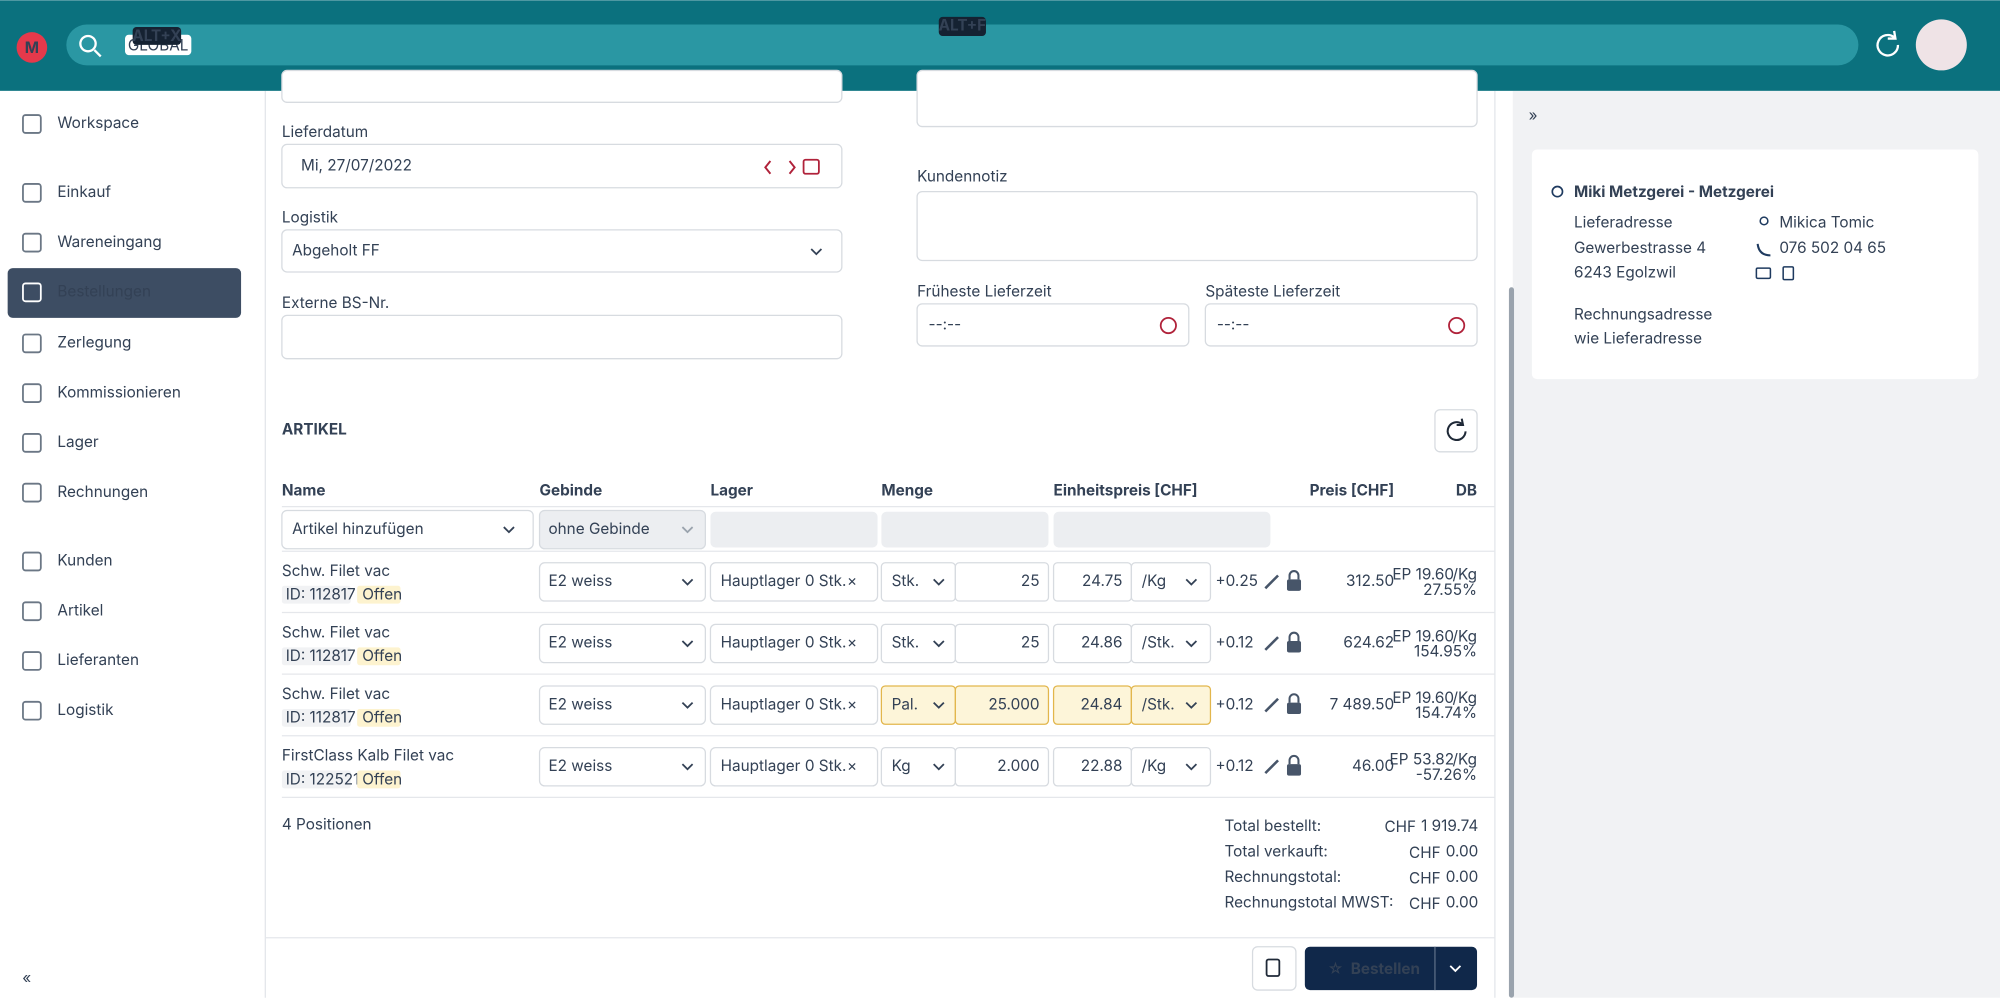 The image size is (2000, 998). What do you see at coordinates (984, 291) in the screenshot?
I see `field-label: Früheste Lieferzeit` at bounding box center [984, 291].